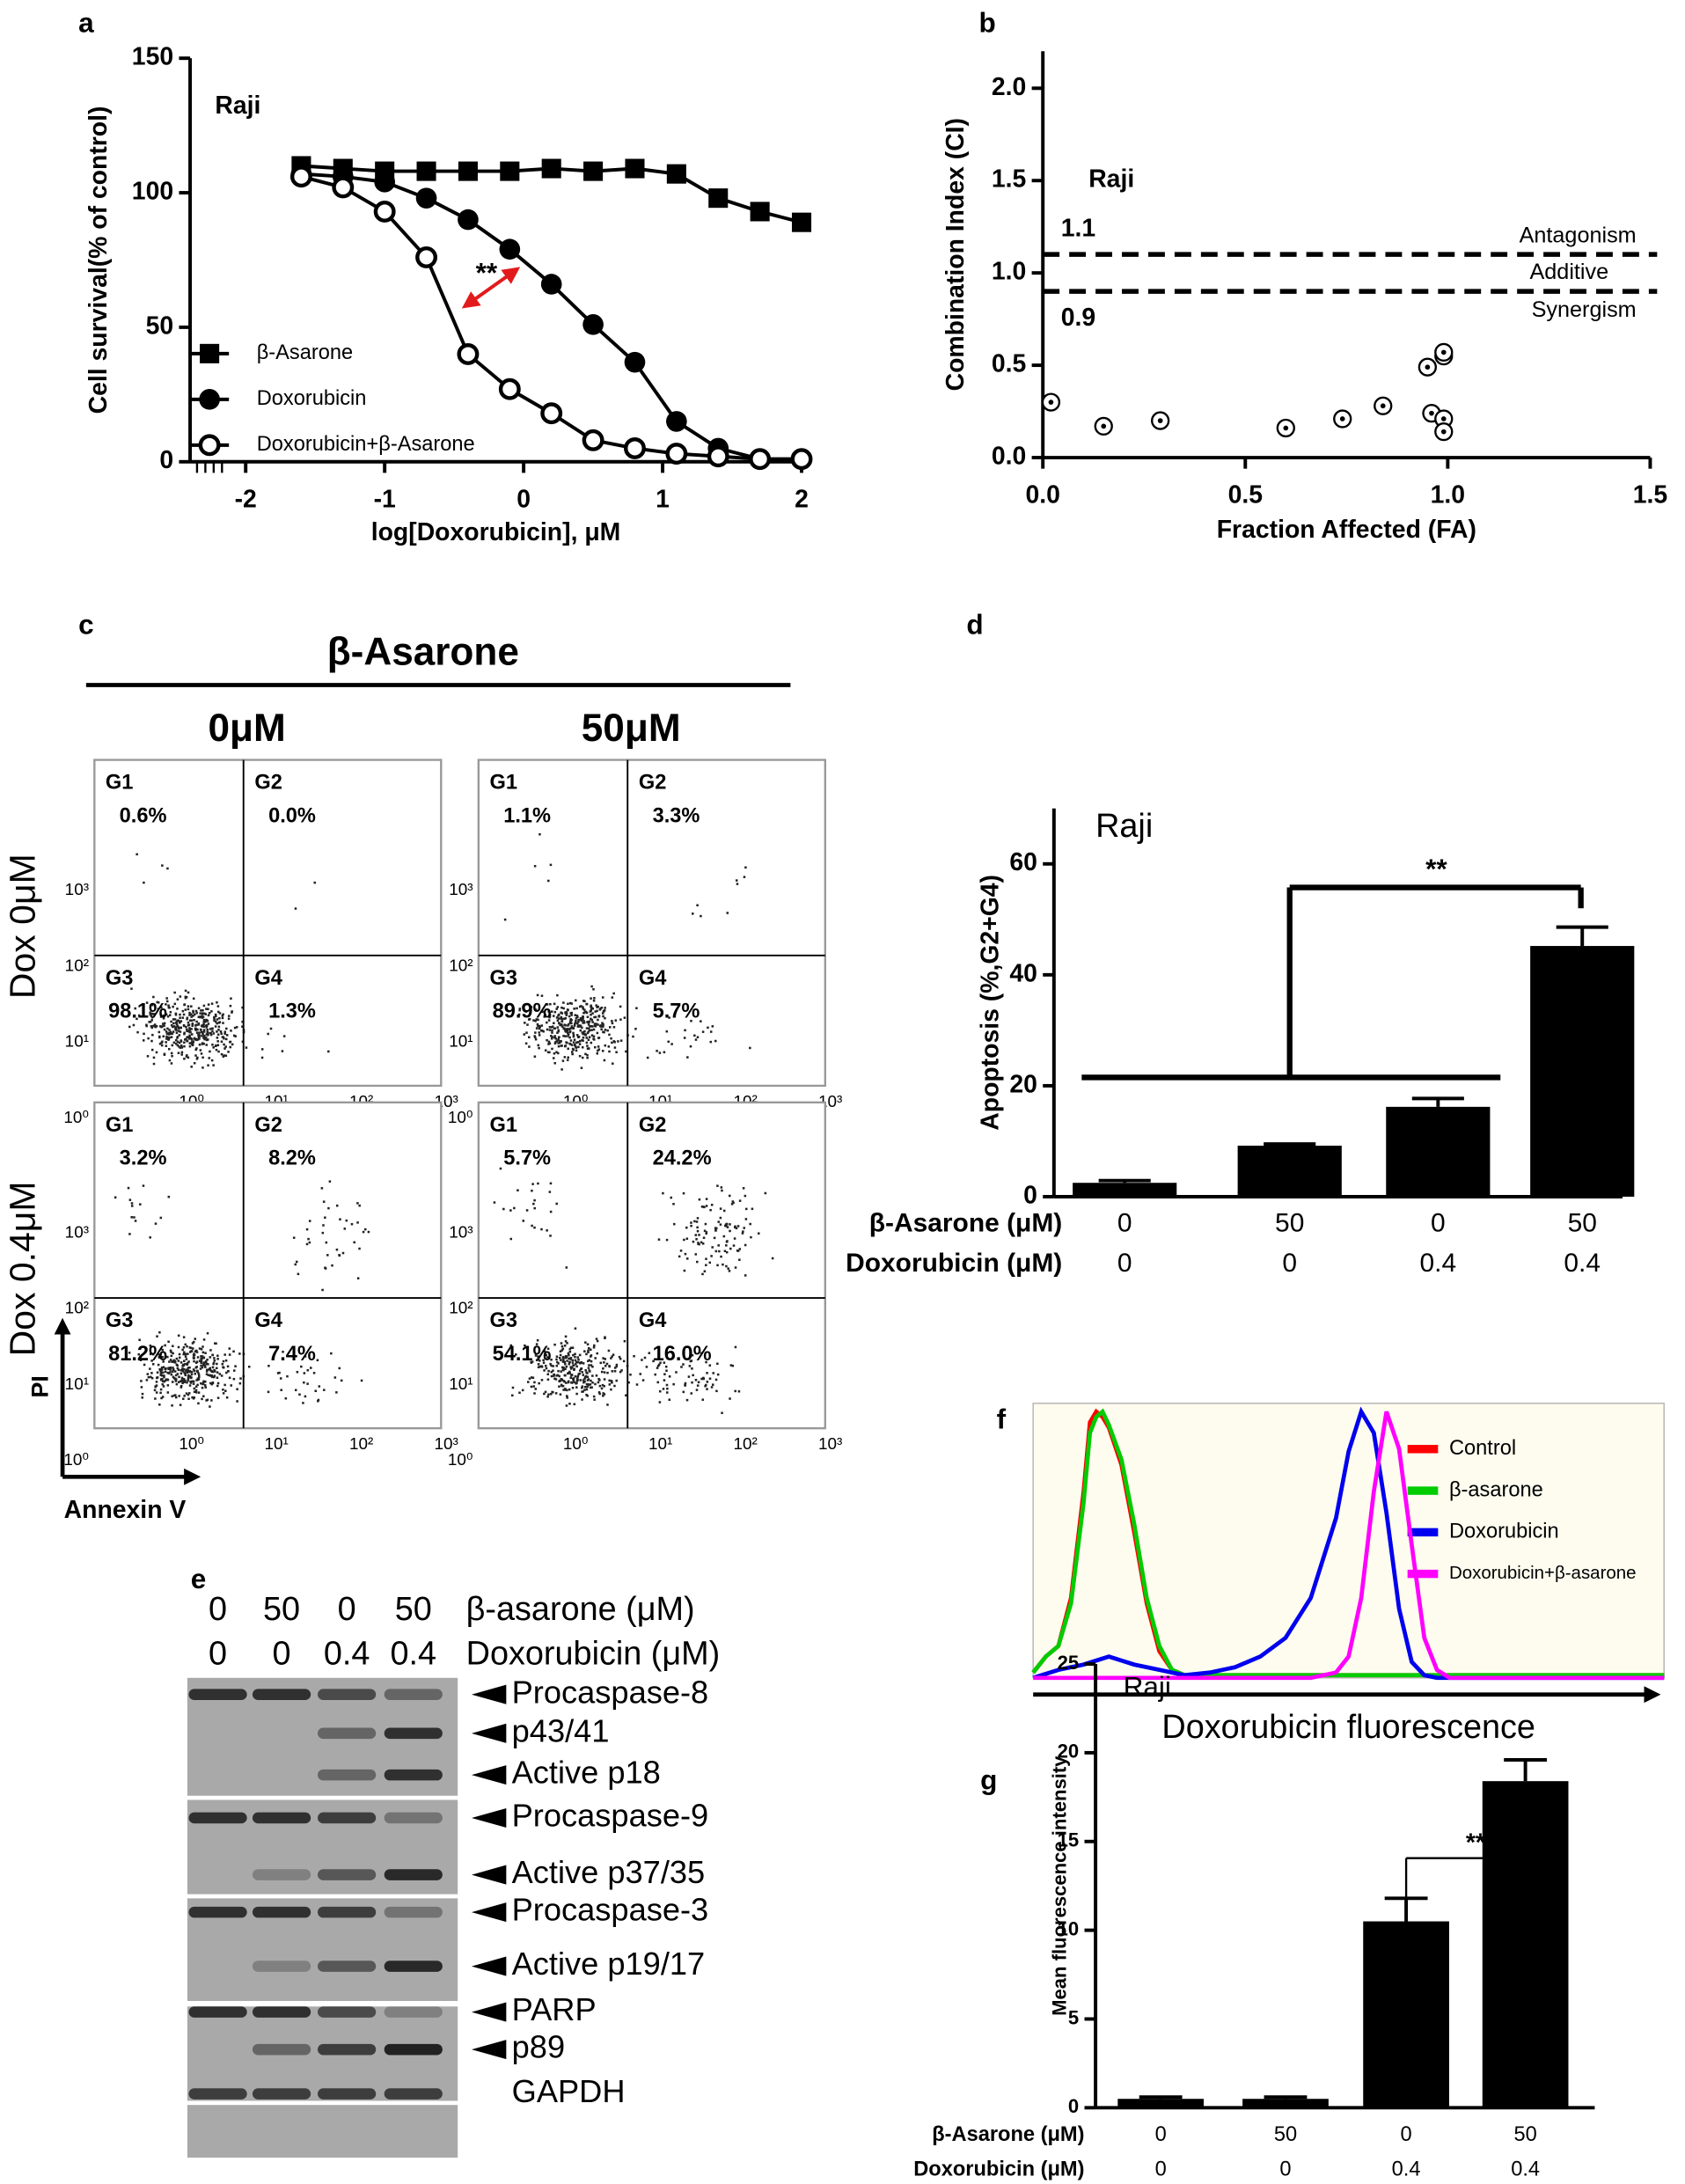 Image resolution: width=1685 pixels, height=2184 pixels. What do you see at coordinates (1582, 1263) in the screenshot?
I see `condition-value: 0.4` at bounding box center [1582, 1263].